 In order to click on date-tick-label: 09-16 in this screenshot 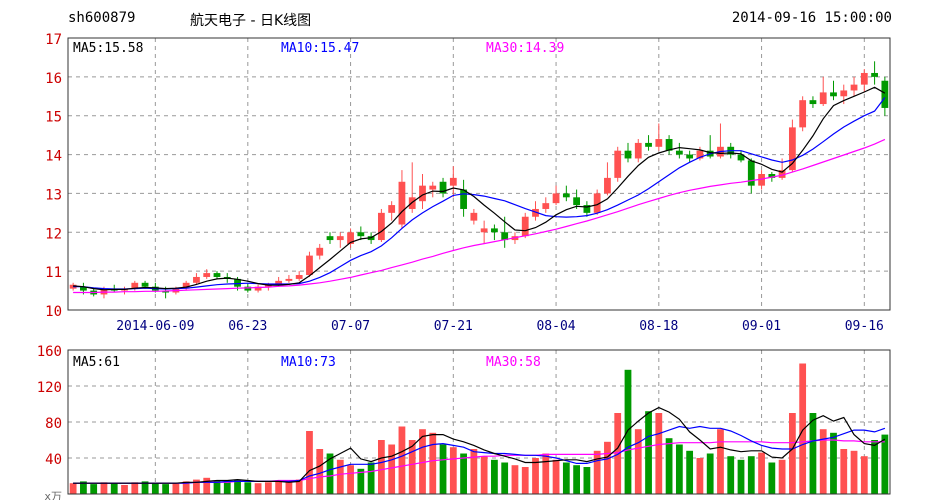, I will do `click(864, 326)`.